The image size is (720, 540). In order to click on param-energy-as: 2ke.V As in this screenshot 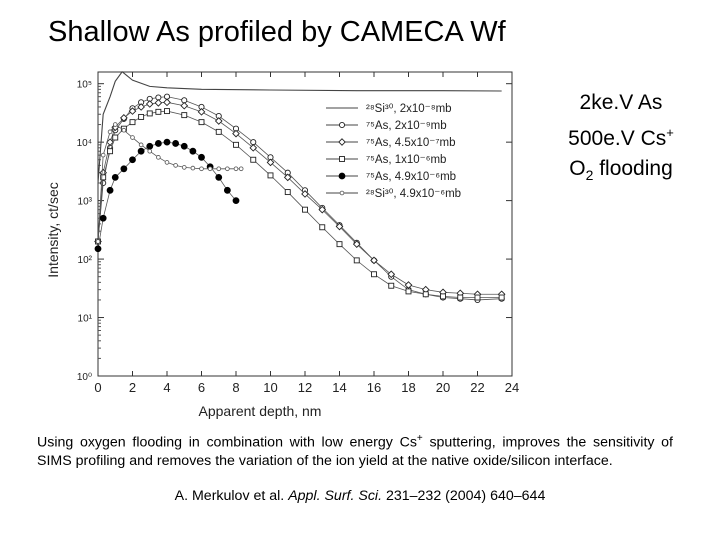, I will do `click(621, 102)`.